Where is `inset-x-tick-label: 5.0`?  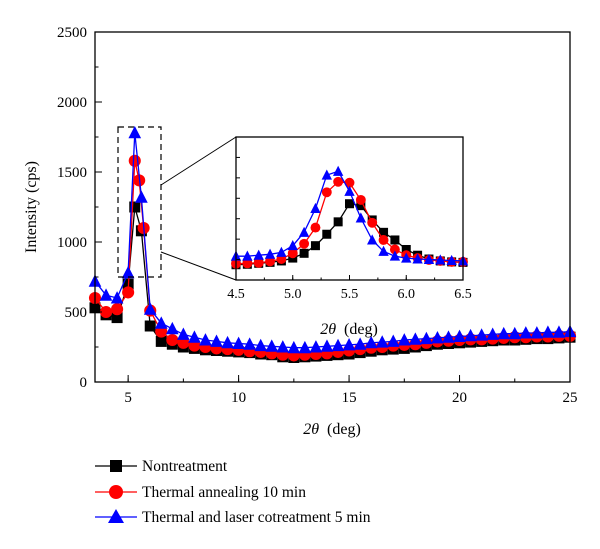 inset-x-tick-label: 5.0 is located at coordinates (293, 294).